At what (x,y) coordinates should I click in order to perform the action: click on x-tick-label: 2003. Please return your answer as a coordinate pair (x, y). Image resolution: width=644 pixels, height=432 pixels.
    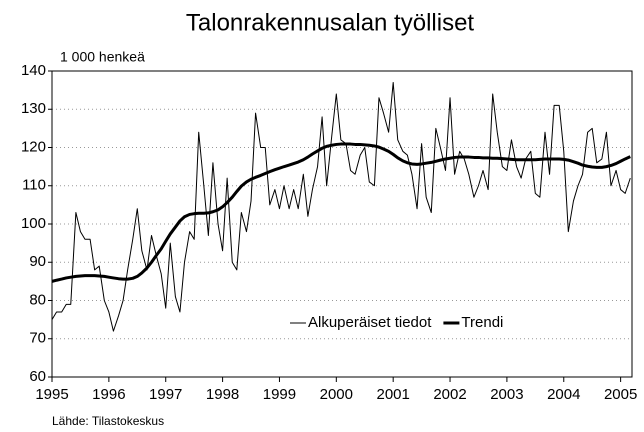
    Looking at the image, I should click on (506, 394).